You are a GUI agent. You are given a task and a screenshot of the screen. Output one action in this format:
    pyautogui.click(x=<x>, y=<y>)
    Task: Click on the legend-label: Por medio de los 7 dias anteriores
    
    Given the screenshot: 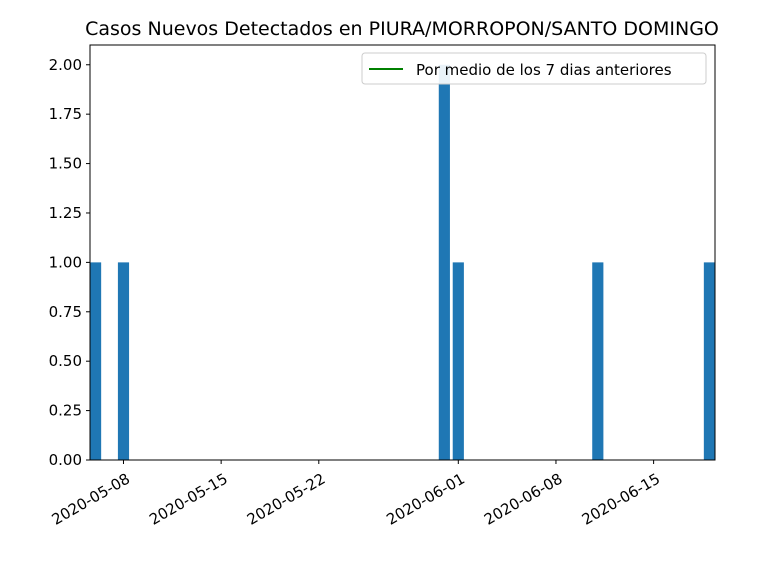 What is the action you would take?
    pyautogui.click(x=544, y=70)
    